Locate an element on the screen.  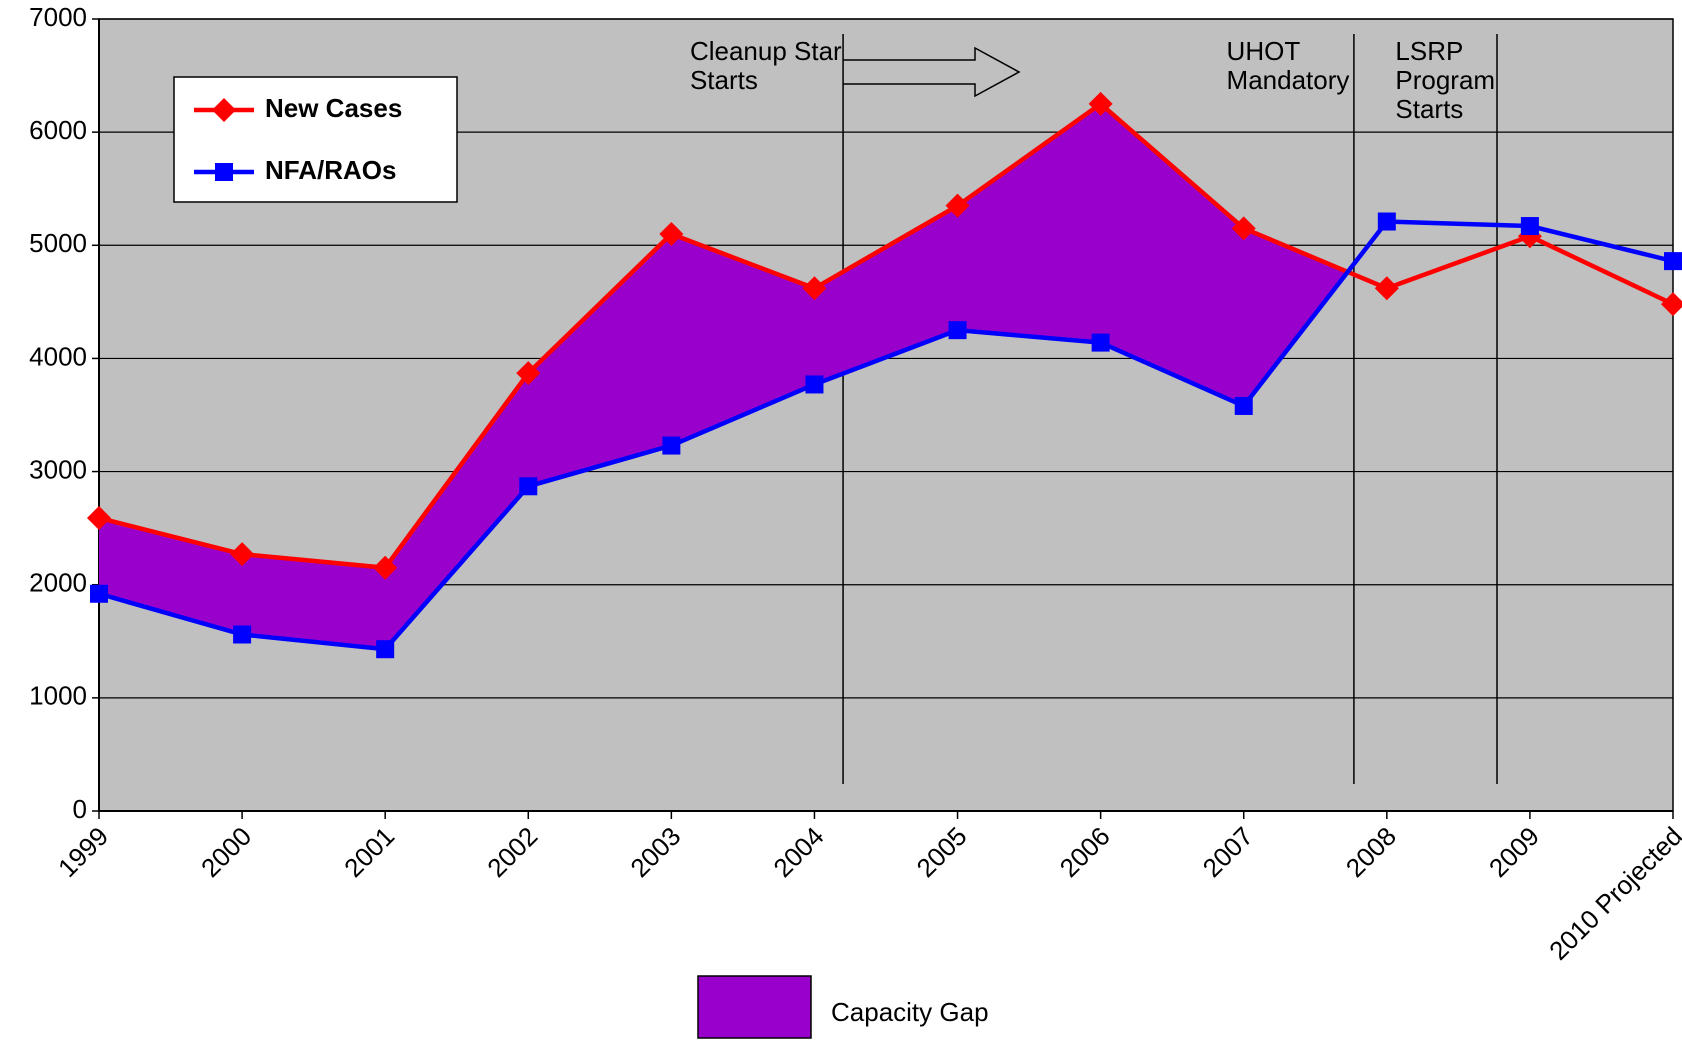
gap-legend-label: Capacity Gap is located at coordinates (910, 1012).